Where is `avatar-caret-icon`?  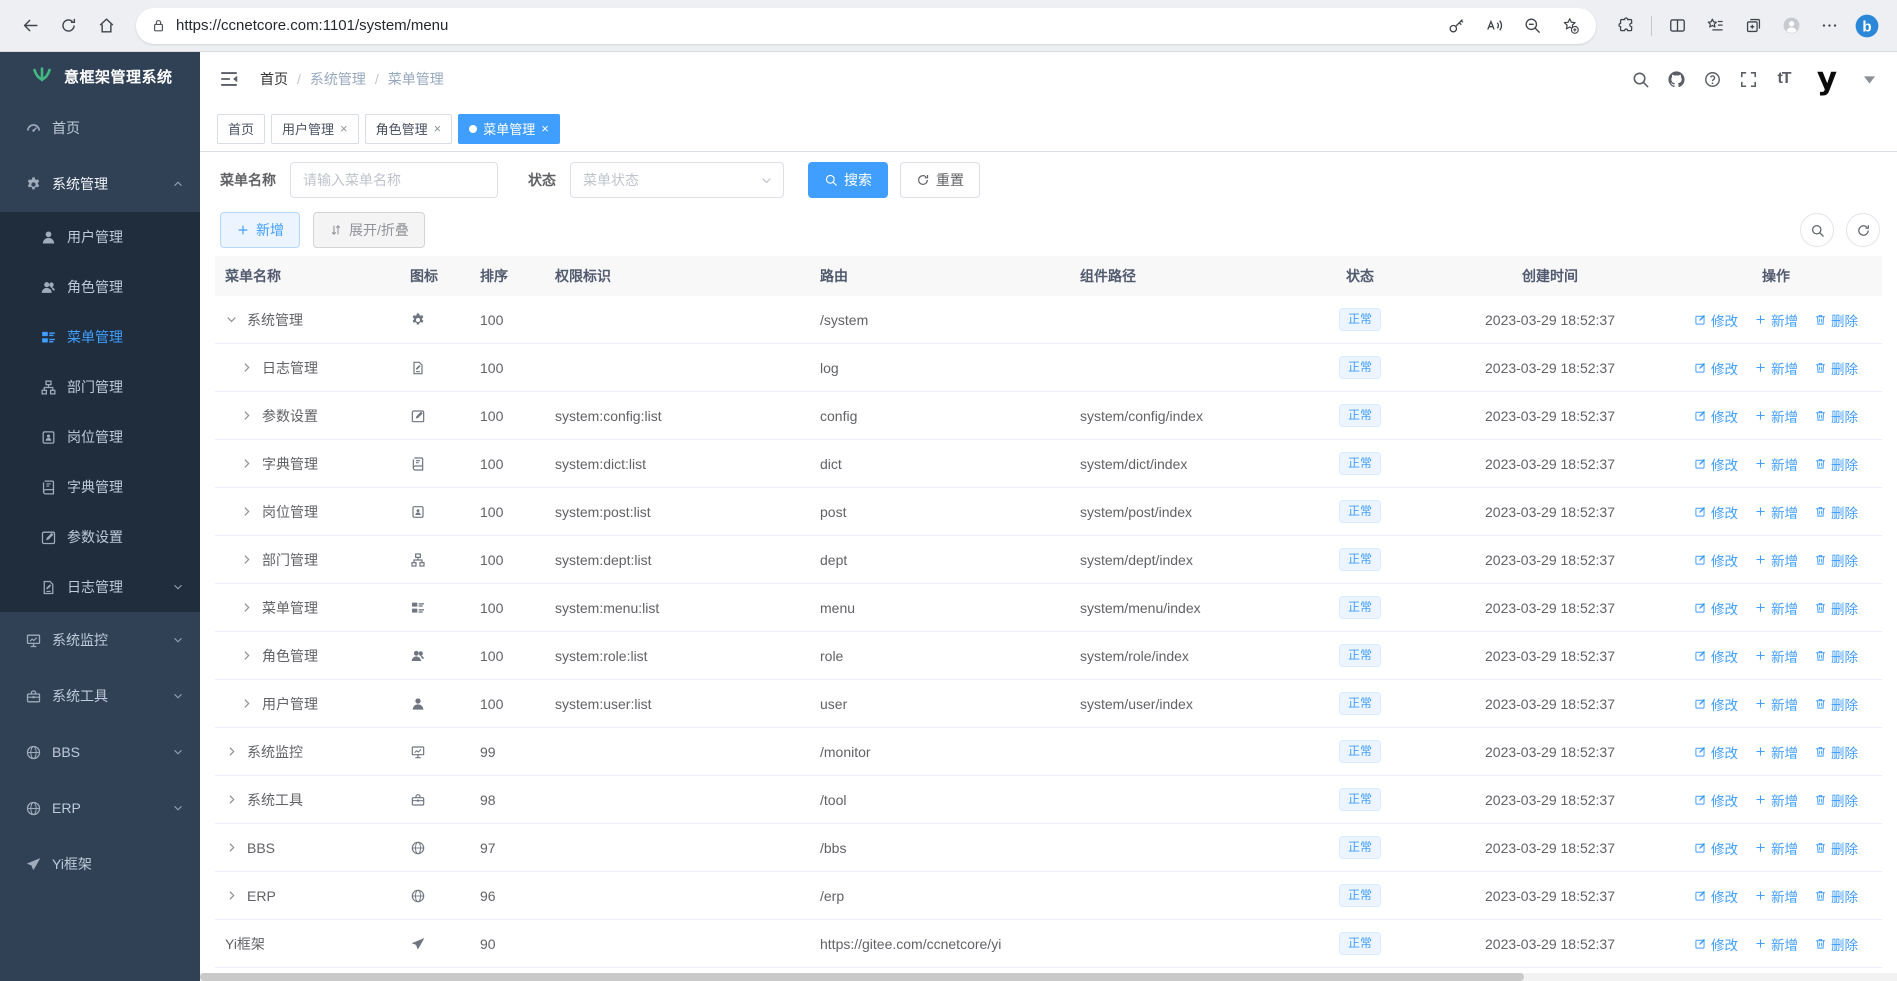 avatar-caret-icon is located at coordinates (1869, 79).